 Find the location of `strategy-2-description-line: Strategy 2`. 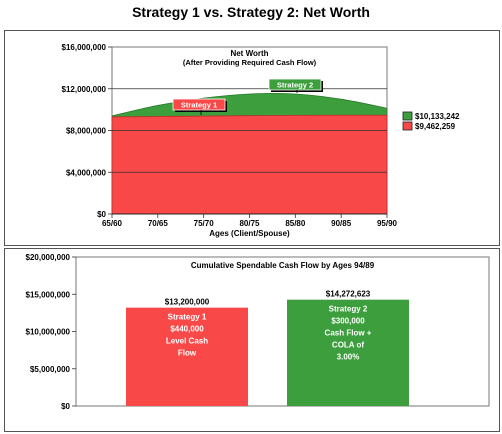

strategy-2-description-line: Strategy 2 is located at coordinates (348, 309).